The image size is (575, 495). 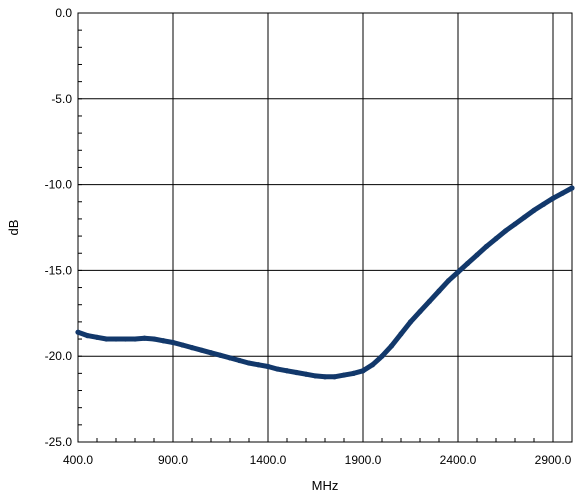 I want to click on x-tick-labels: 400.0 900.0 1400.0 1900.0 2400.0 2900.0, so click(x=317, y=460).